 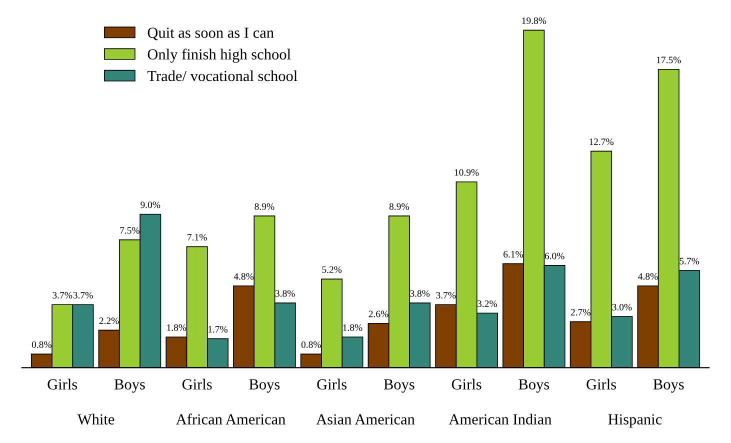 I want to click on data-label: 2.2%, so click(x=109, y=320).